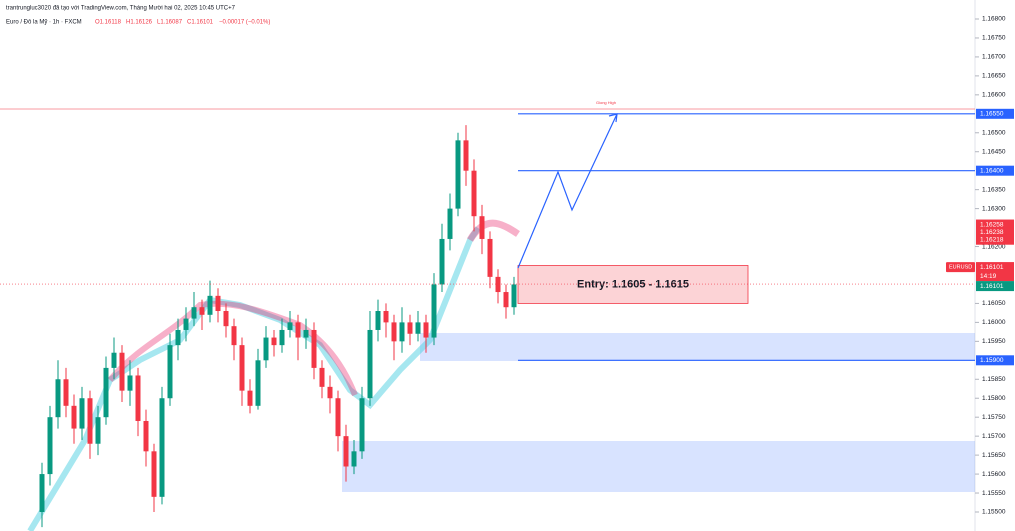  I want to click on countdown: 14:19, so click(988, 276).